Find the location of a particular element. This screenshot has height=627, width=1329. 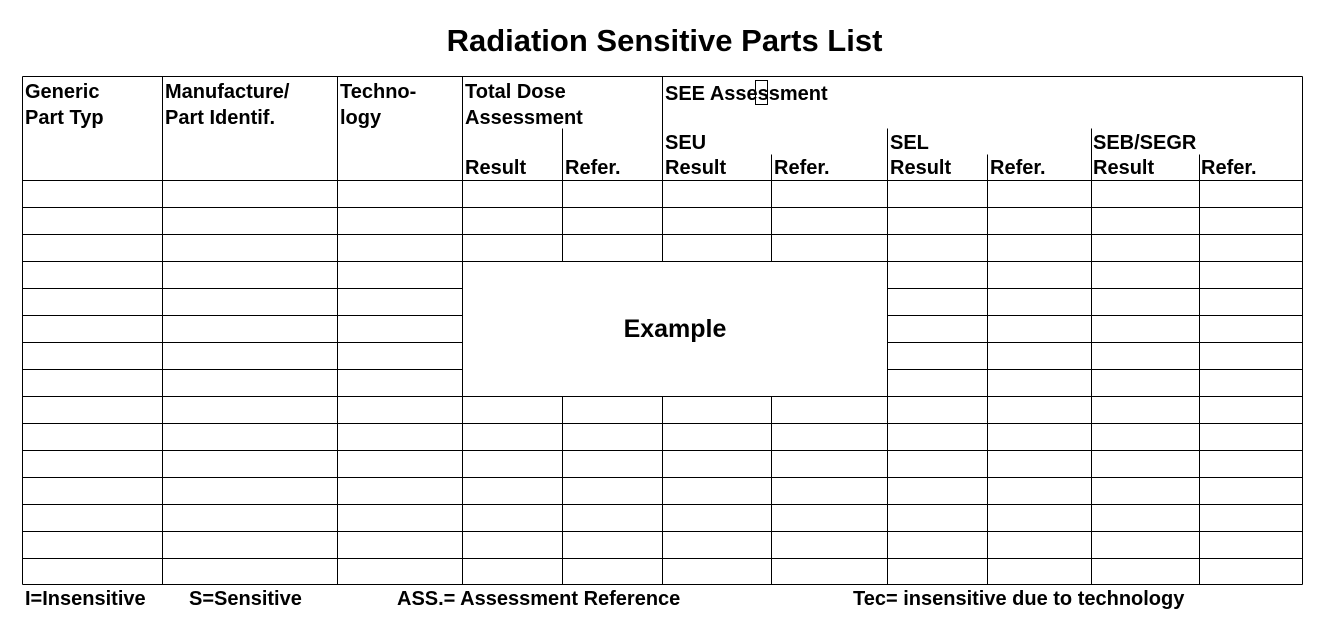

example-overlay: Example is located at coordinates (675, 329).